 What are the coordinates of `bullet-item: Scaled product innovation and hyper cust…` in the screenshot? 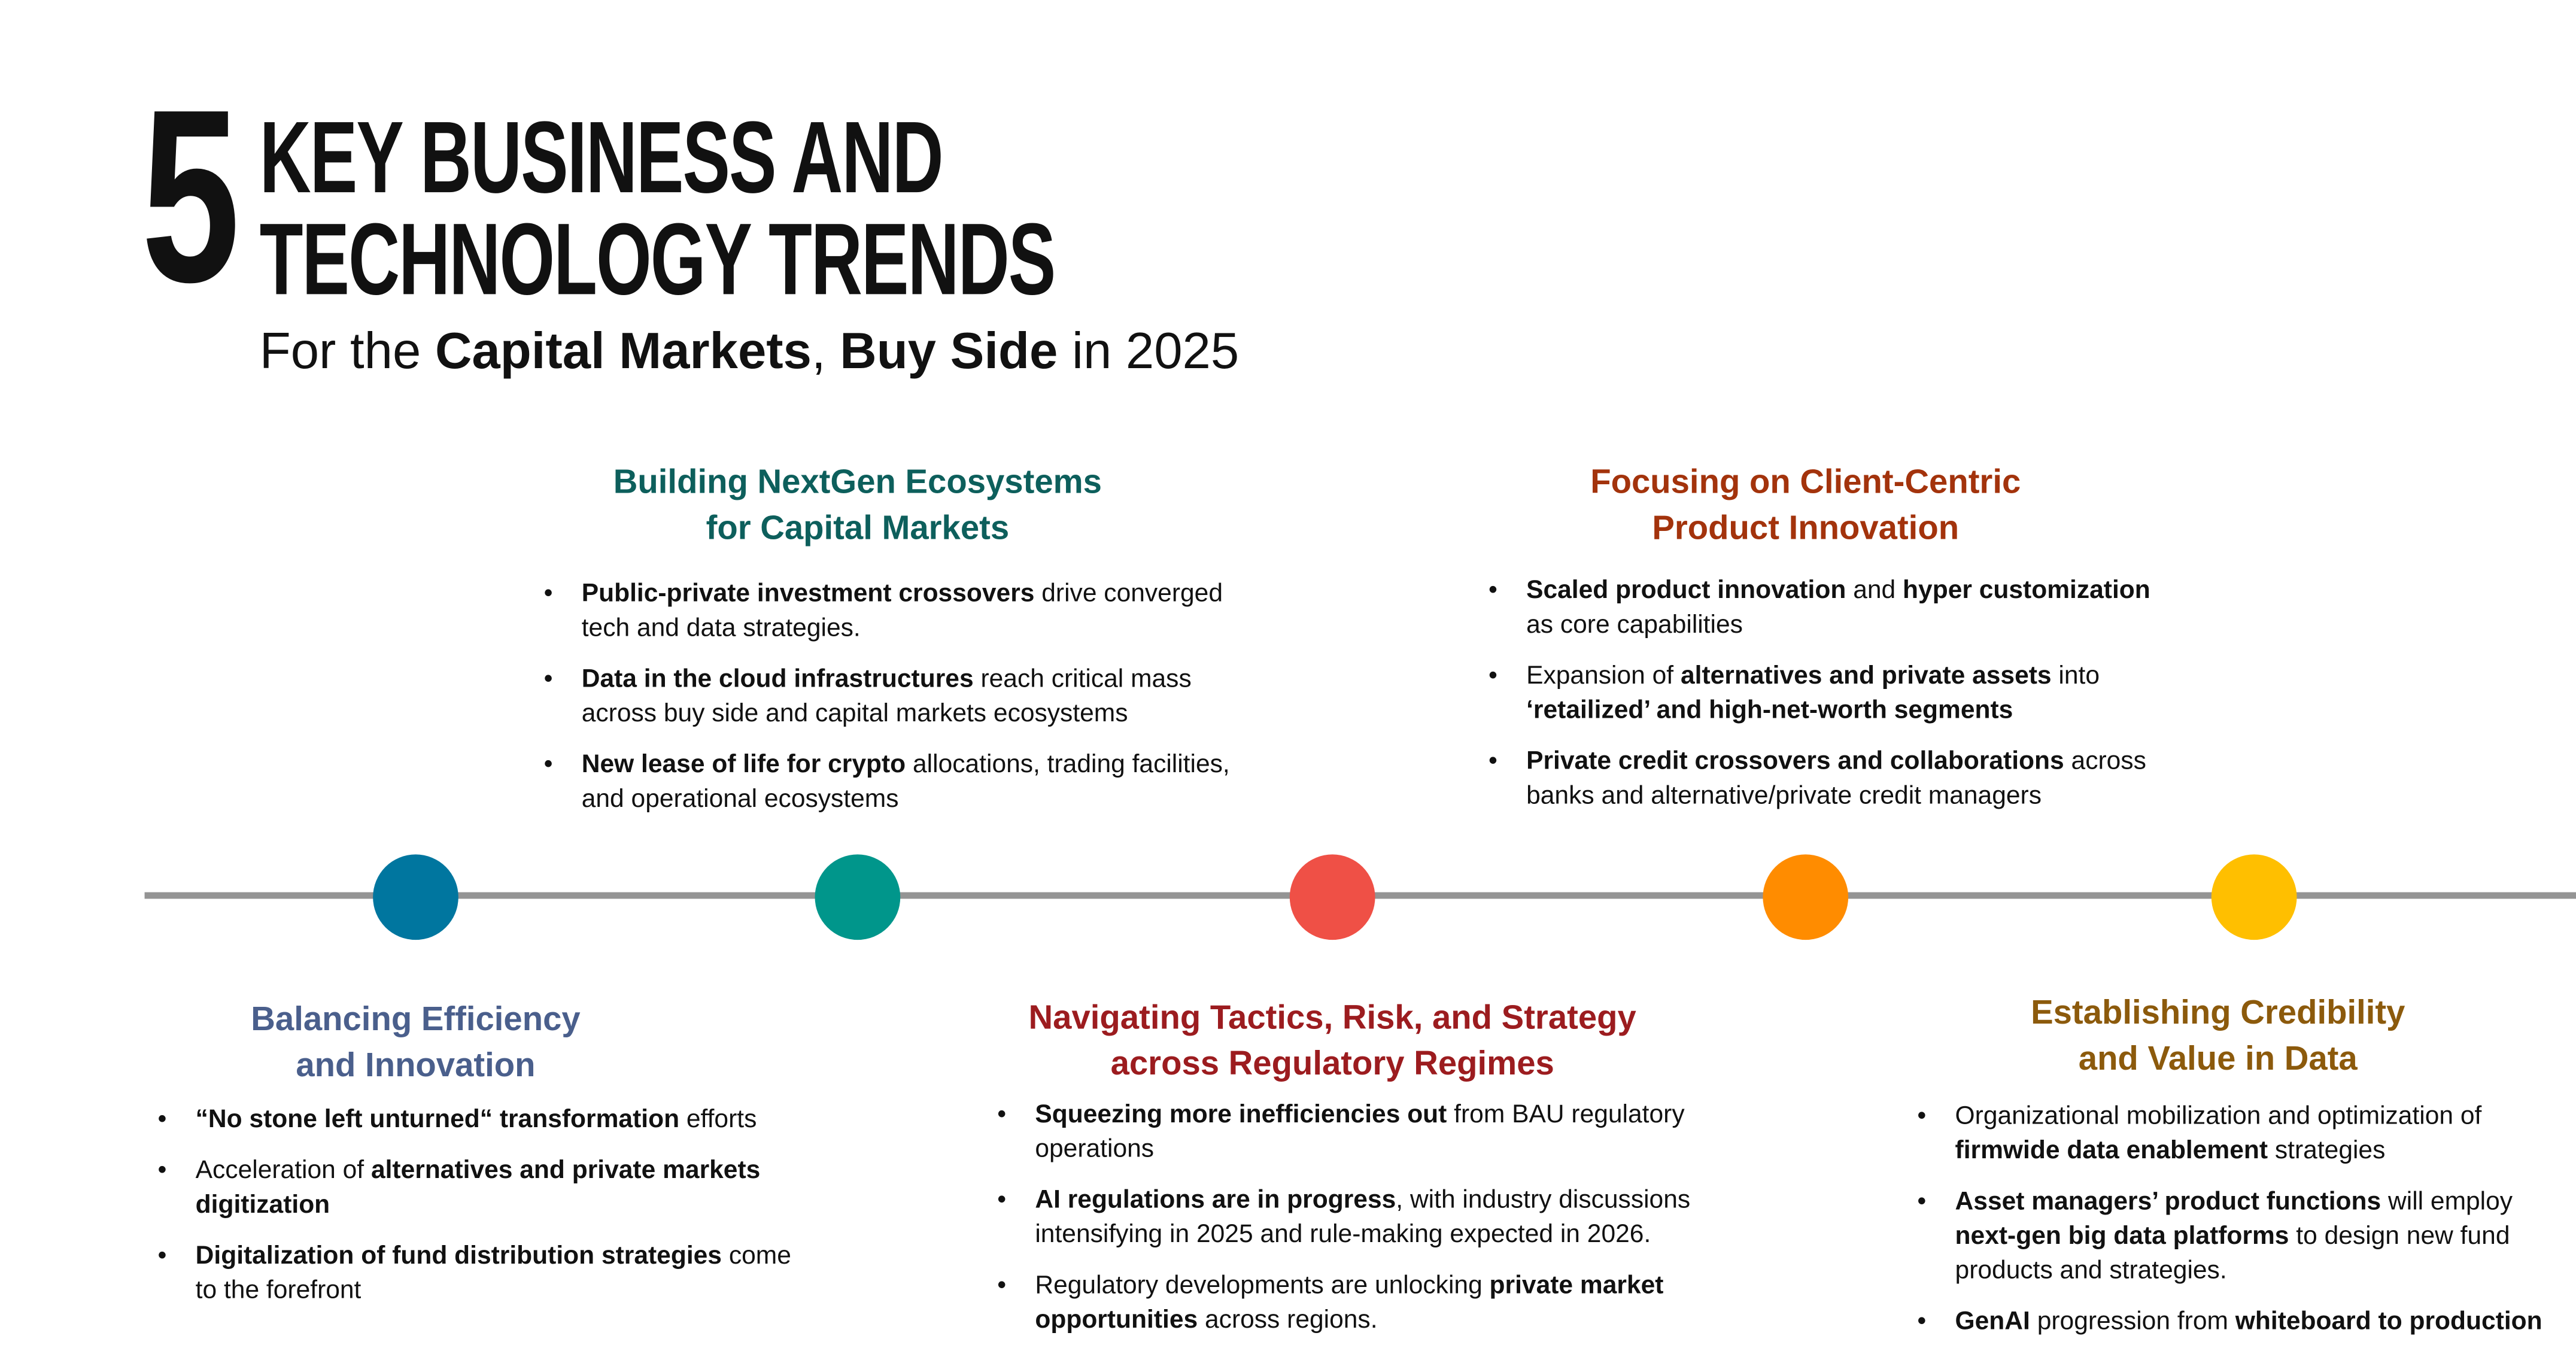 It's located at (1834, 607).